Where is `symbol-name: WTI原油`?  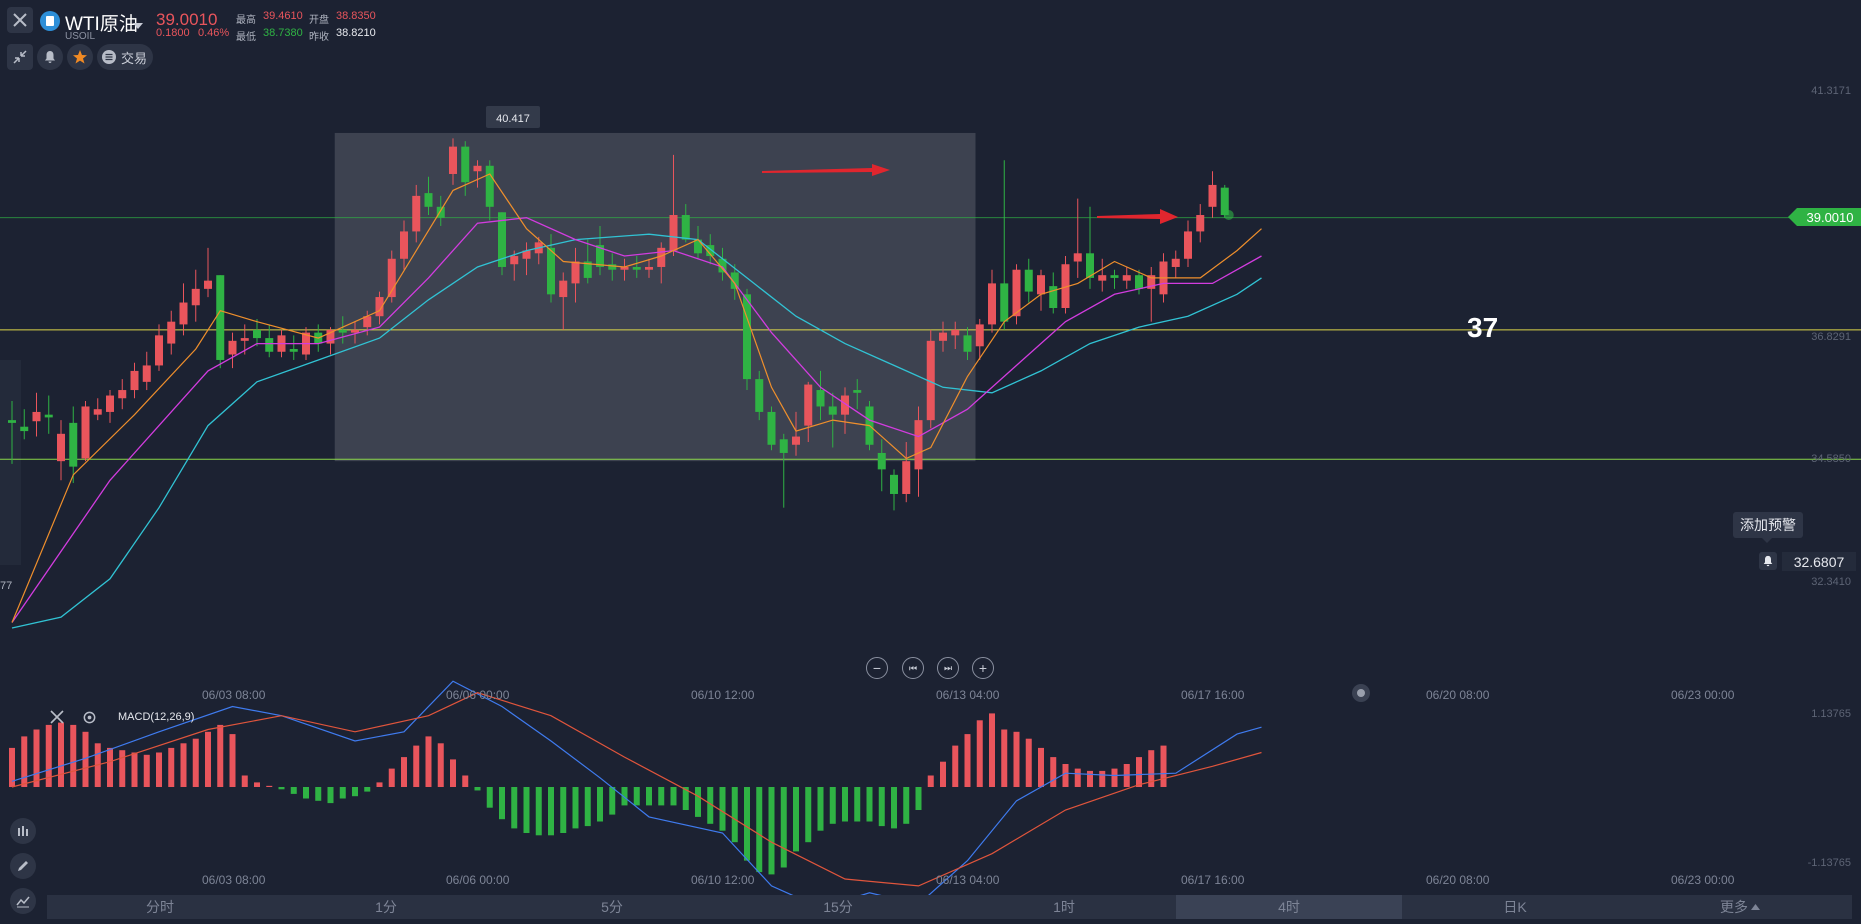
symbol-name: WTI原油 is located at coordinates (101, 24).